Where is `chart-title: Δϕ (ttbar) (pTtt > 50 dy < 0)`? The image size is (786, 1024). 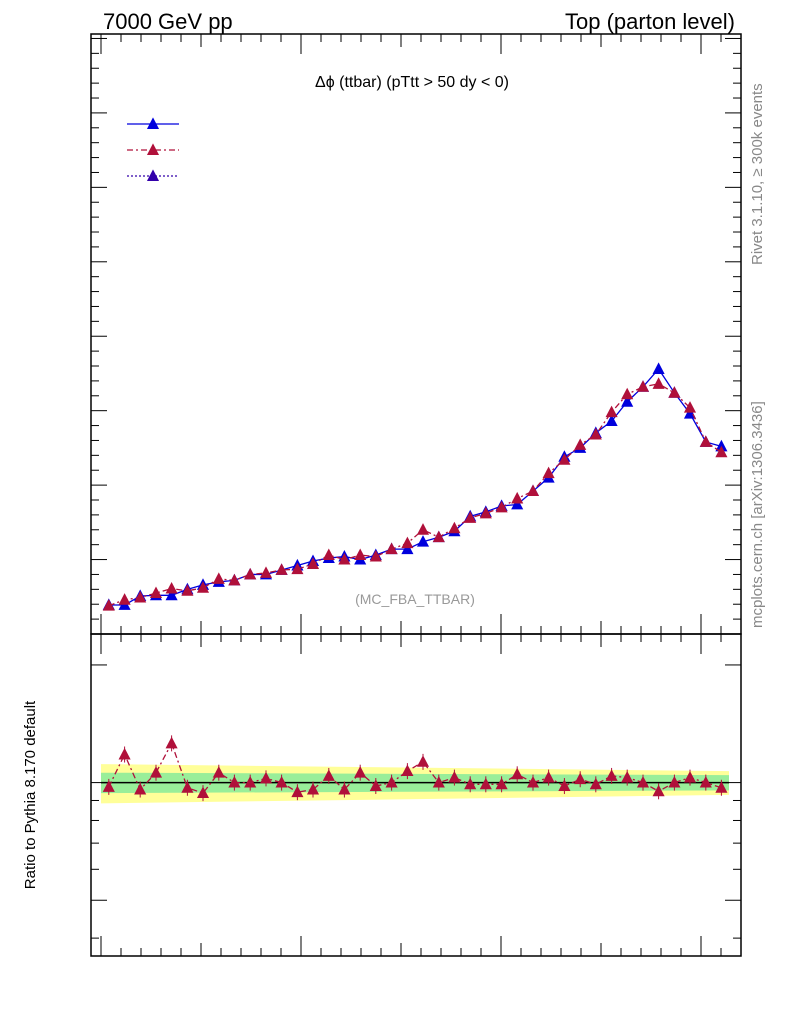
chart-title: Δϕ (ttbar) (pTtt > 50 dy < 0) is located at coordinates (412, 82).